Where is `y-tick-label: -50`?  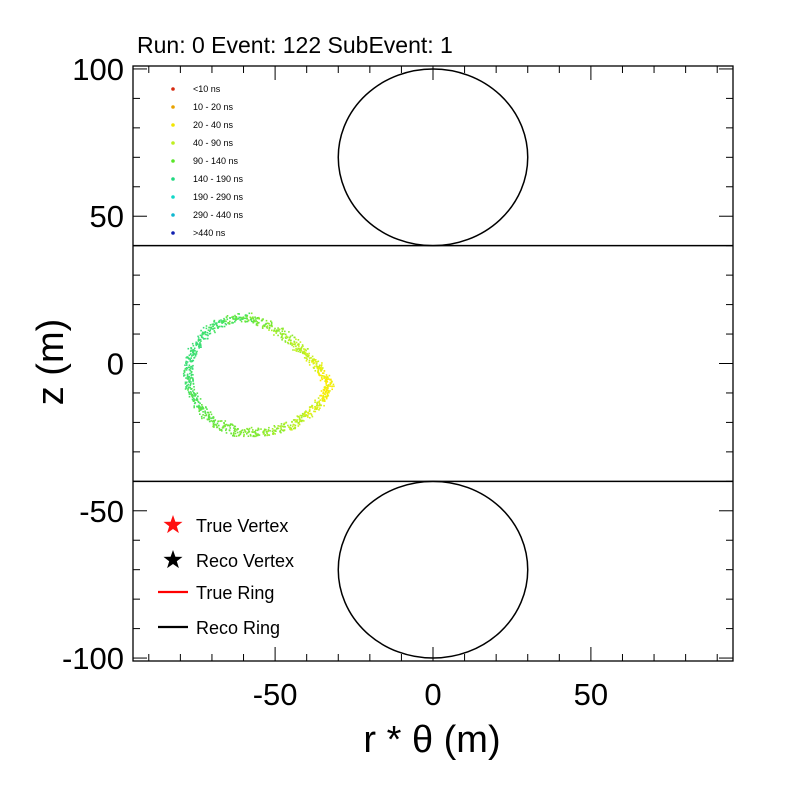
y-tick-label: -50 is located at coordinates (101, 511).